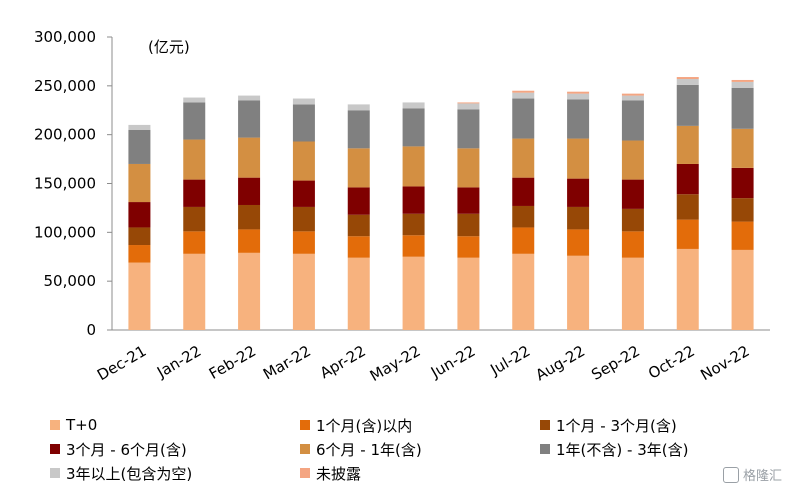 The image size is (796, 494). Describe the element at coordinates (395, 363) in the screenshot. I see `x-tick-label: May-22` at that location.